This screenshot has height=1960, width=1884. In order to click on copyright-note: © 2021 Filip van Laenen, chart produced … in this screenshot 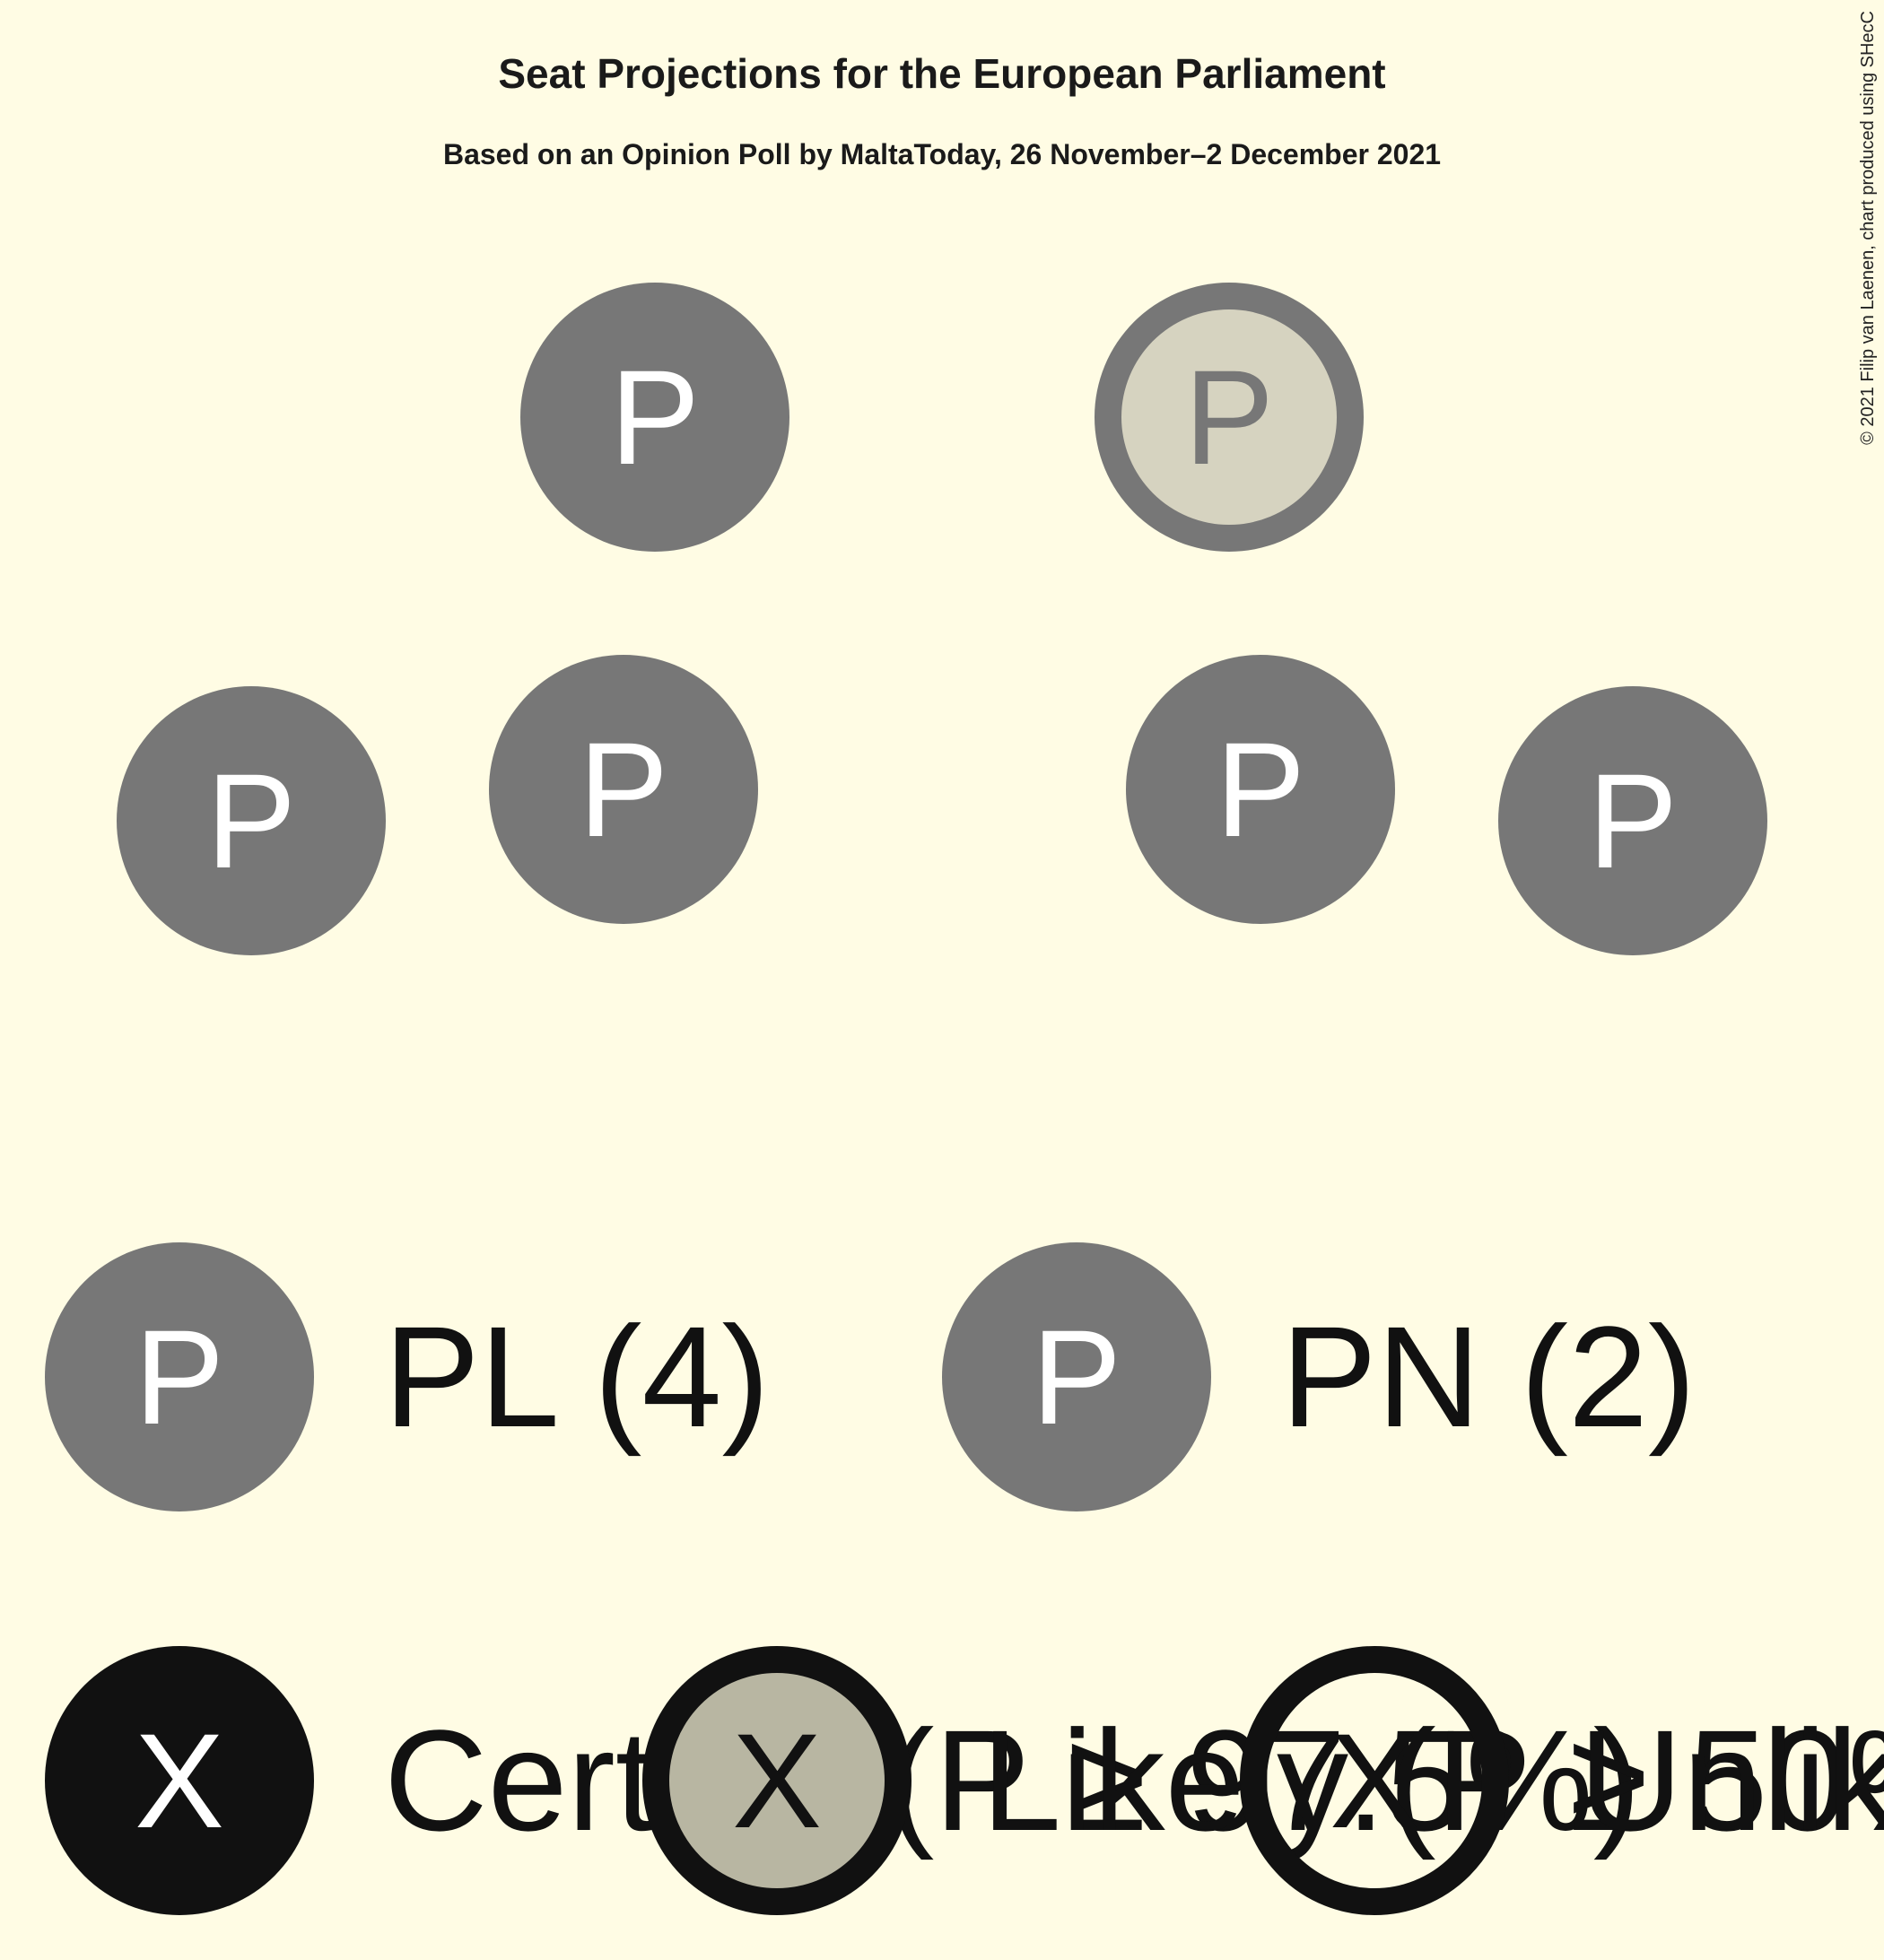, I will do `click(1868, 228)`.